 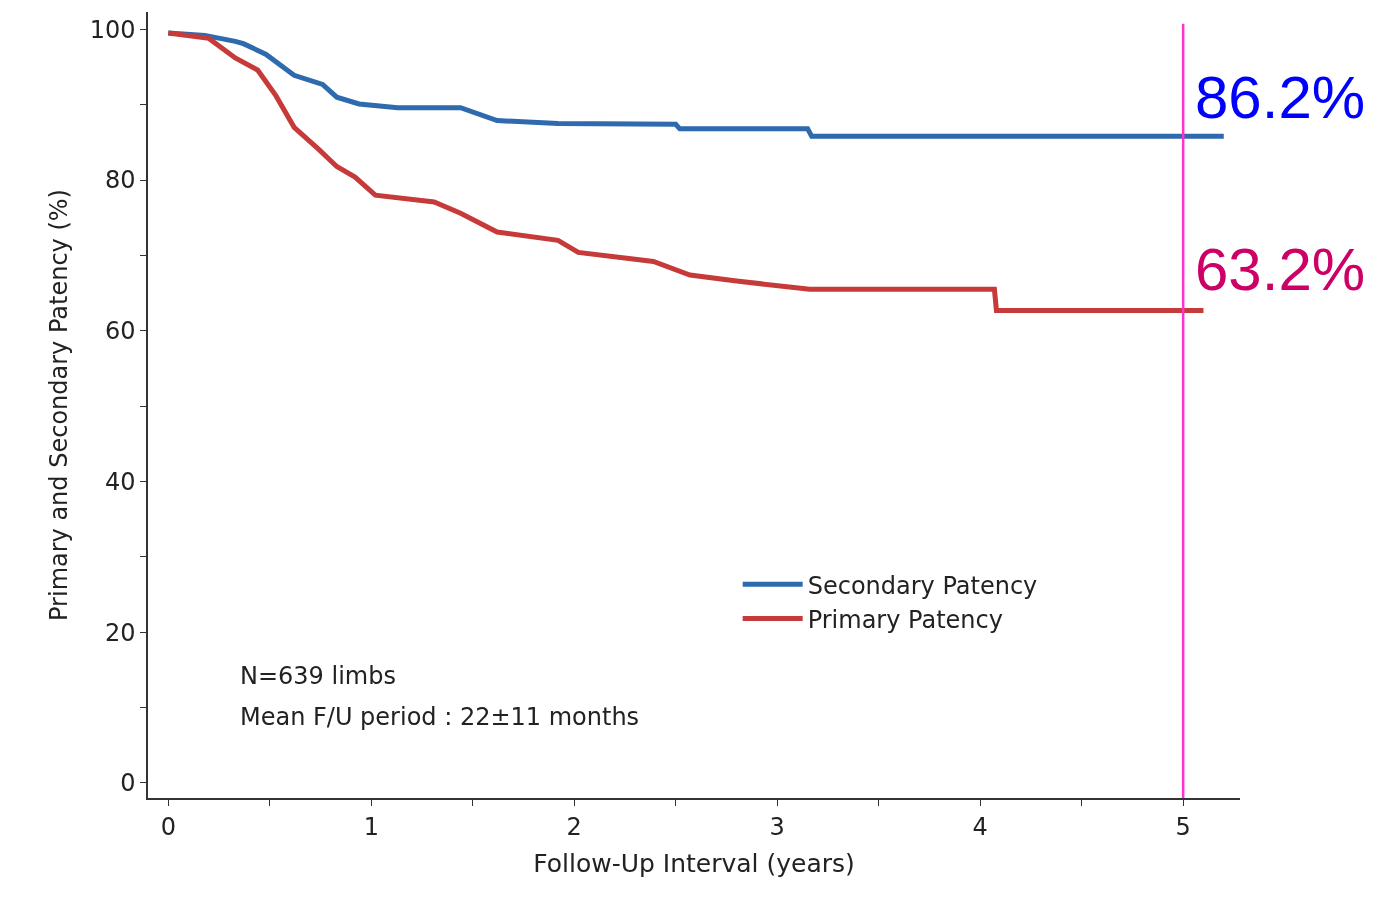 I want to click on x-tick-label: 3, so click(x=777, y=826).